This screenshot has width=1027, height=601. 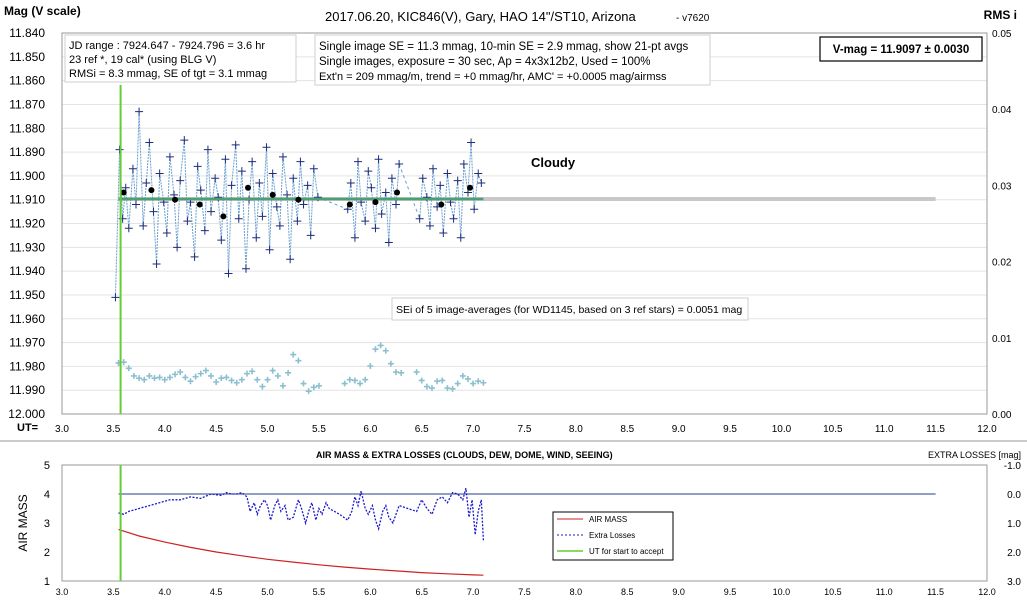 What do you see at coordinates (370, 429) in the screenshot?
I see `top-x-tick-label: 6.0` at bounding box center [370, 429].